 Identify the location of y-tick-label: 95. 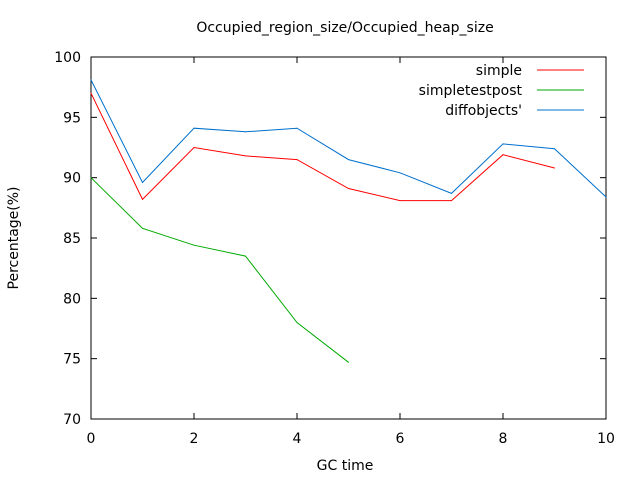
(72, 118).